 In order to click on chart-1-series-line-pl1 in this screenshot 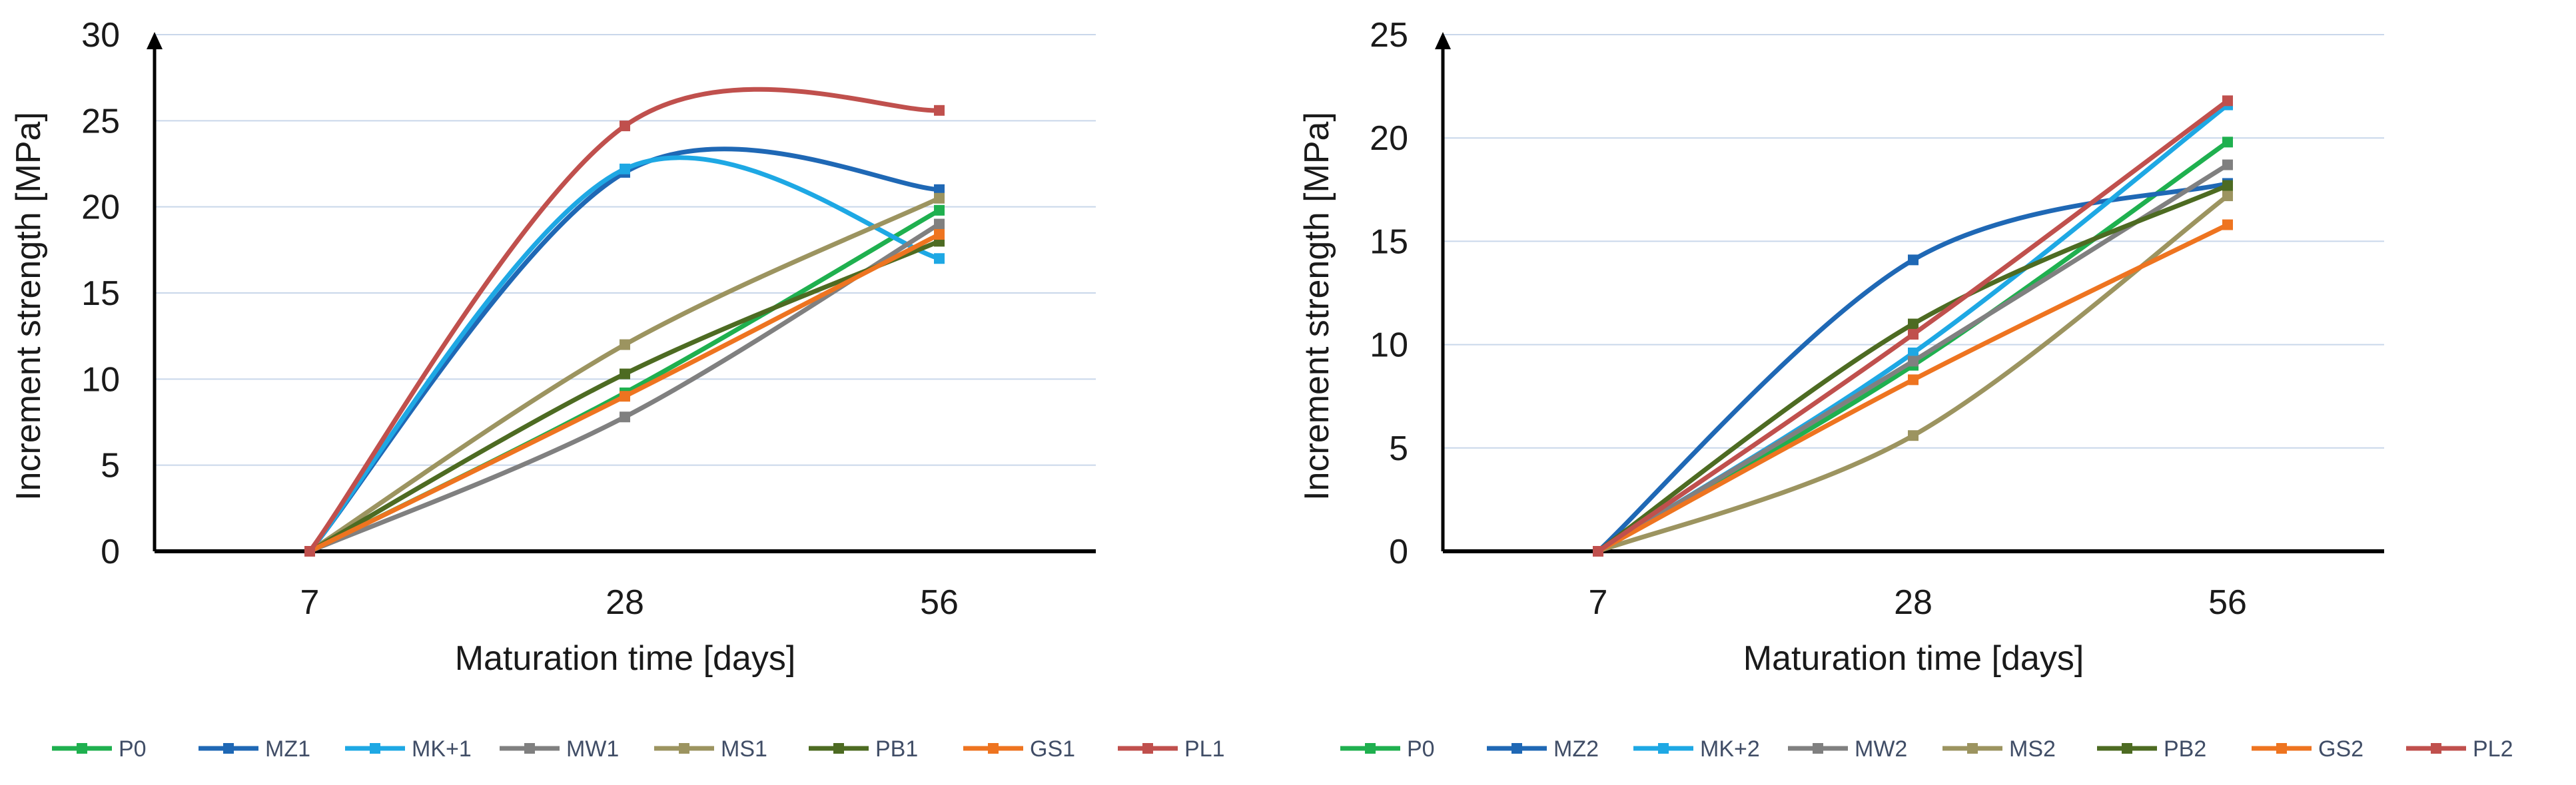, I will do `click(625, 320)`.